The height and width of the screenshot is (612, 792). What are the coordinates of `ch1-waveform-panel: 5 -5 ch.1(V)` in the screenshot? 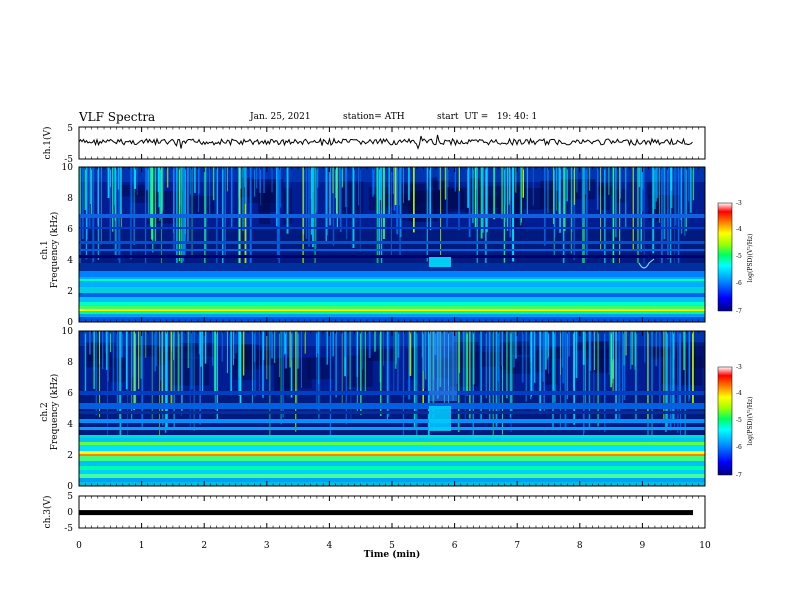 It's located at (374, 144).